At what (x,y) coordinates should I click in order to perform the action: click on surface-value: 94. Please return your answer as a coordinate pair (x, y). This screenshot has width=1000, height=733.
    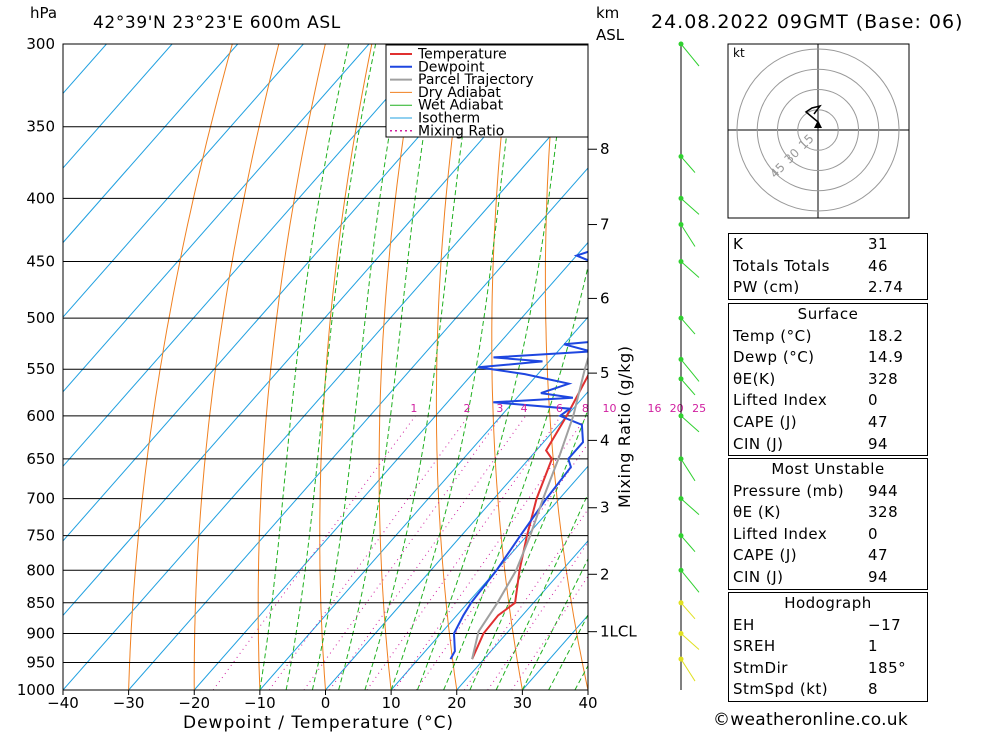
    Looking at the image, I should click on (878, 443).